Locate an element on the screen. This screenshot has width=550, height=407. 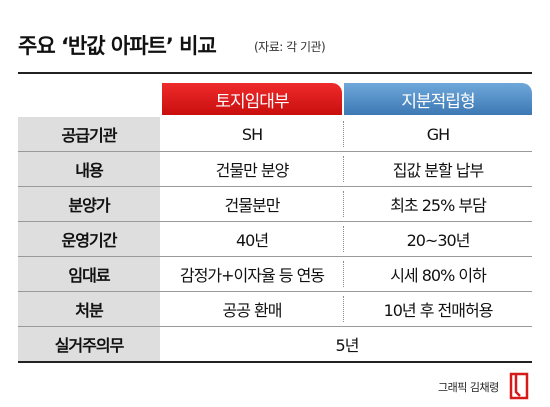
table-row: 내용 건물만 분양 집값 분할 납부 is located at coordinates (275, 169).